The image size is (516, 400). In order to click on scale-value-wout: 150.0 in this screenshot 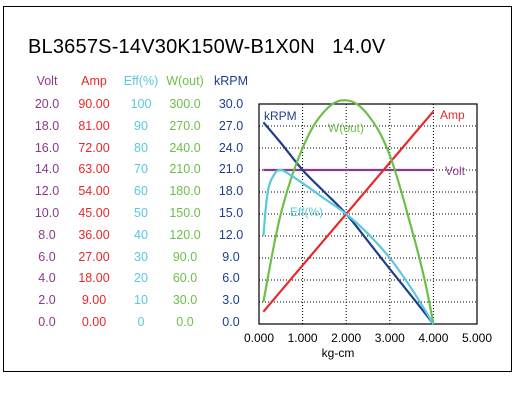, I will do `click(185, 213)`.